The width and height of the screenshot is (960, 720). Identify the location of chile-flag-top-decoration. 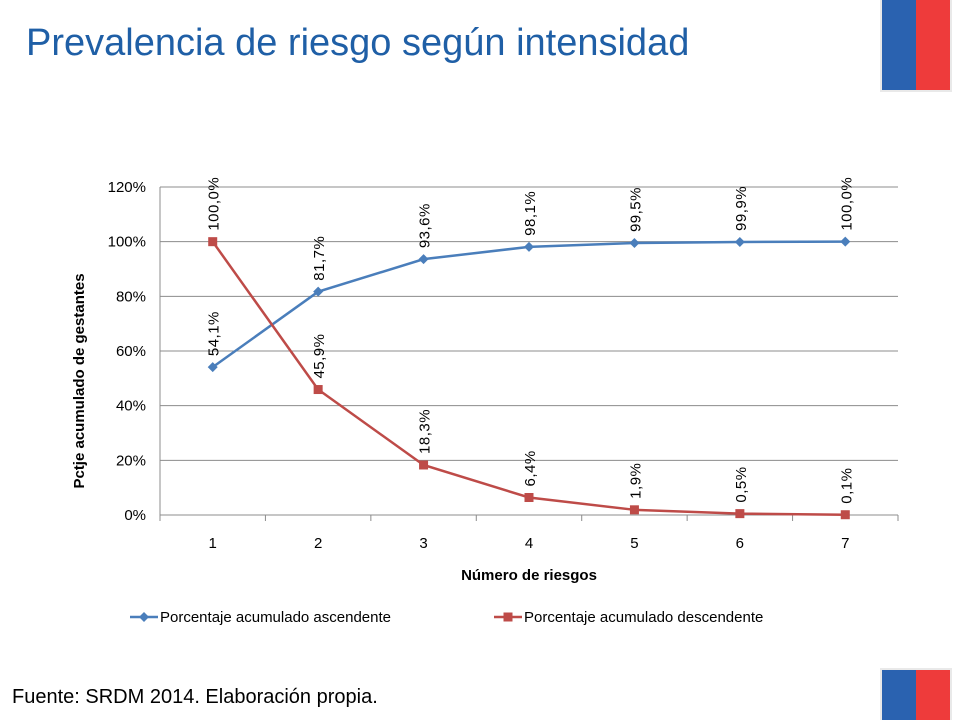
(916, 45).